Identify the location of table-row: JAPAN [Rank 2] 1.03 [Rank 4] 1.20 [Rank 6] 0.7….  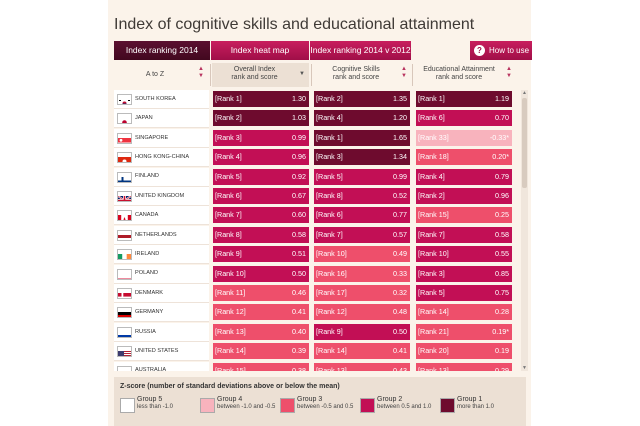
(316, 119).